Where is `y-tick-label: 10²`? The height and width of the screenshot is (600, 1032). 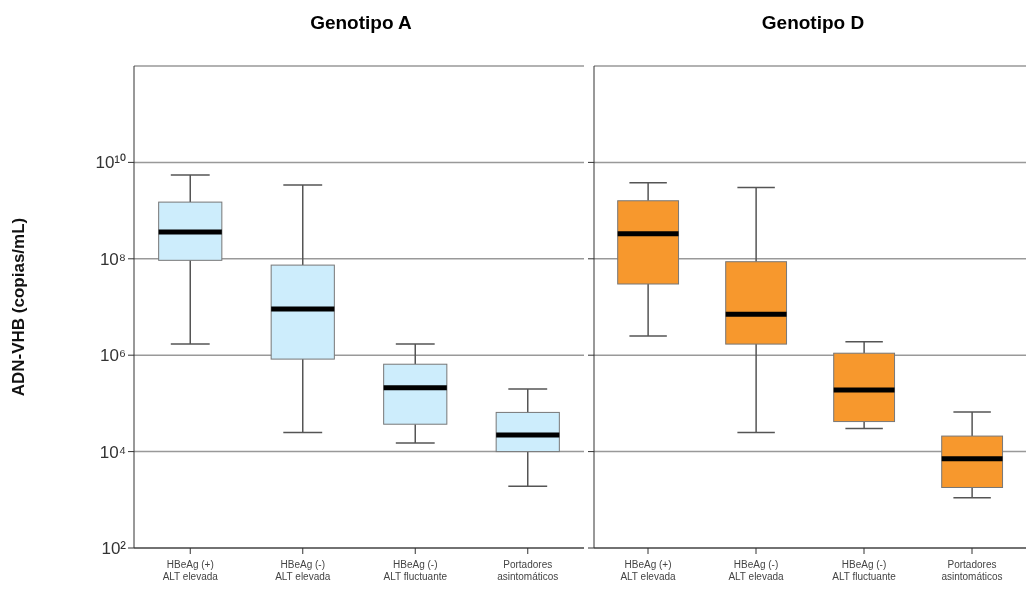 y-tick-label: 10² is located at coordinates (114, 549).